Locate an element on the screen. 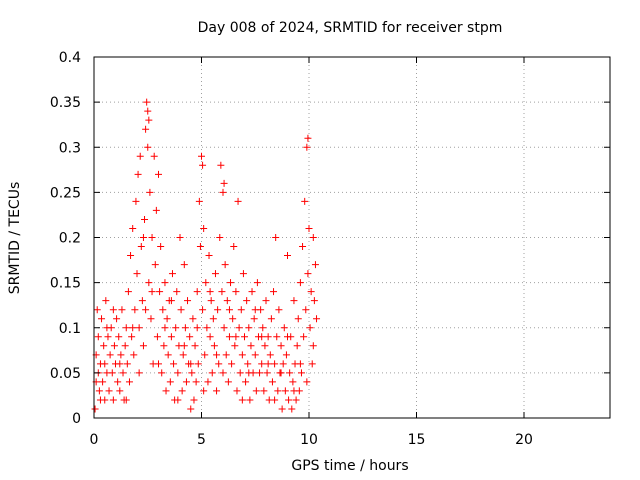 The image size is (640, 480). y-tick-label: 0.4 is located at coordinates (70, 58).